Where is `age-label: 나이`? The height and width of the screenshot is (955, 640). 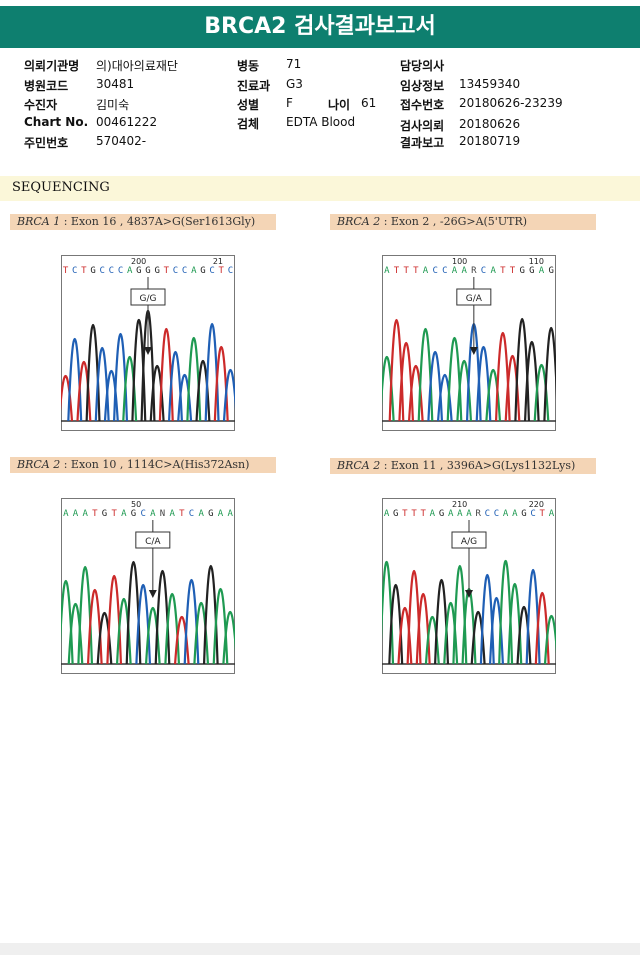 age-label: 나이 is located at coordinates (339, 105).